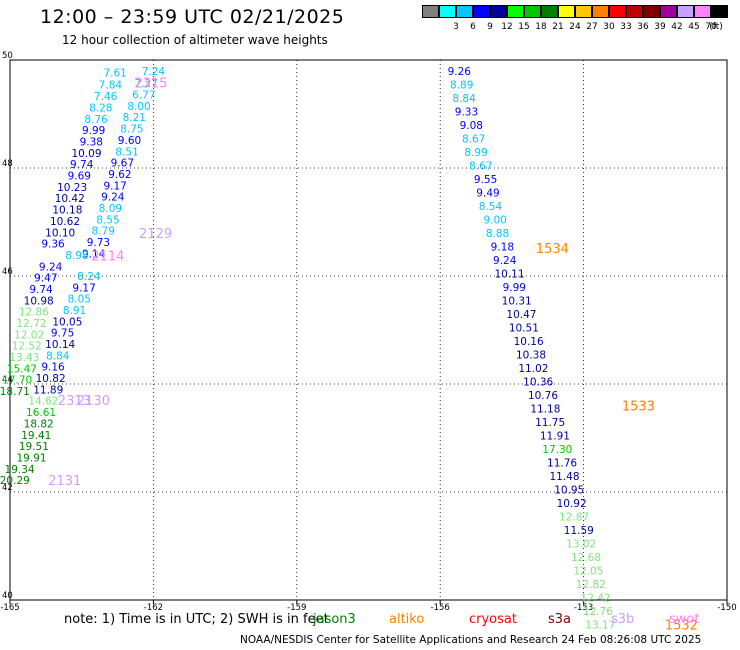 Image resolution: width=740 pixels, height=650 pixels. What do you see at coordinates (94, 254) in the screenshot?
I see `wave-height-value: 9.14` at bounding box center [94, 254].